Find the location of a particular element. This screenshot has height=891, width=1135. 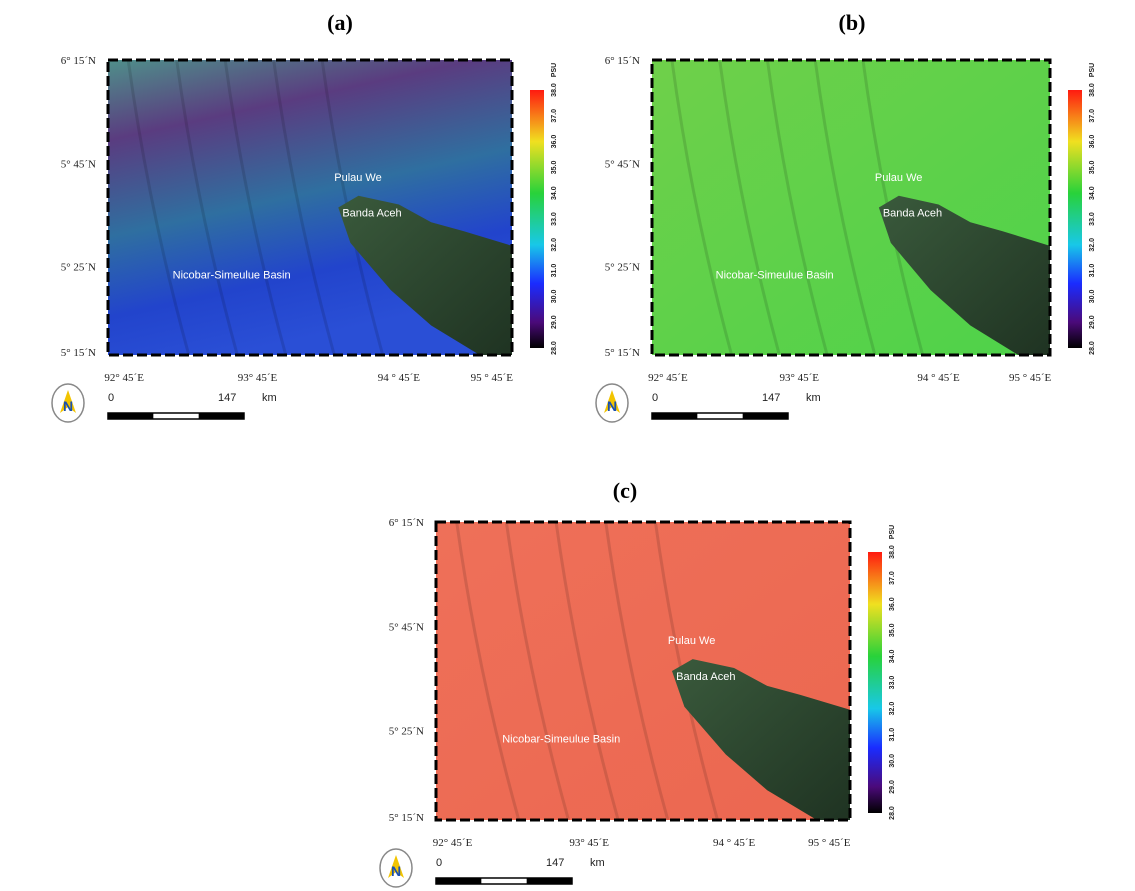

scale-start: 0 is located at coordinates (111, 398).